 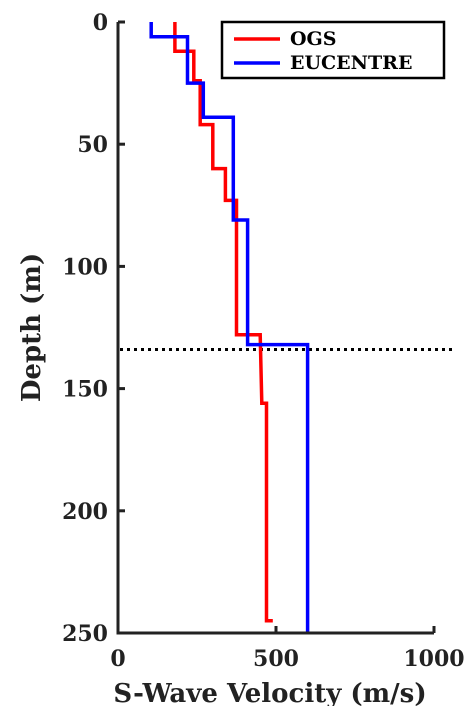 I want to click on y-tick-label: 250, so click(x=85, y=634).